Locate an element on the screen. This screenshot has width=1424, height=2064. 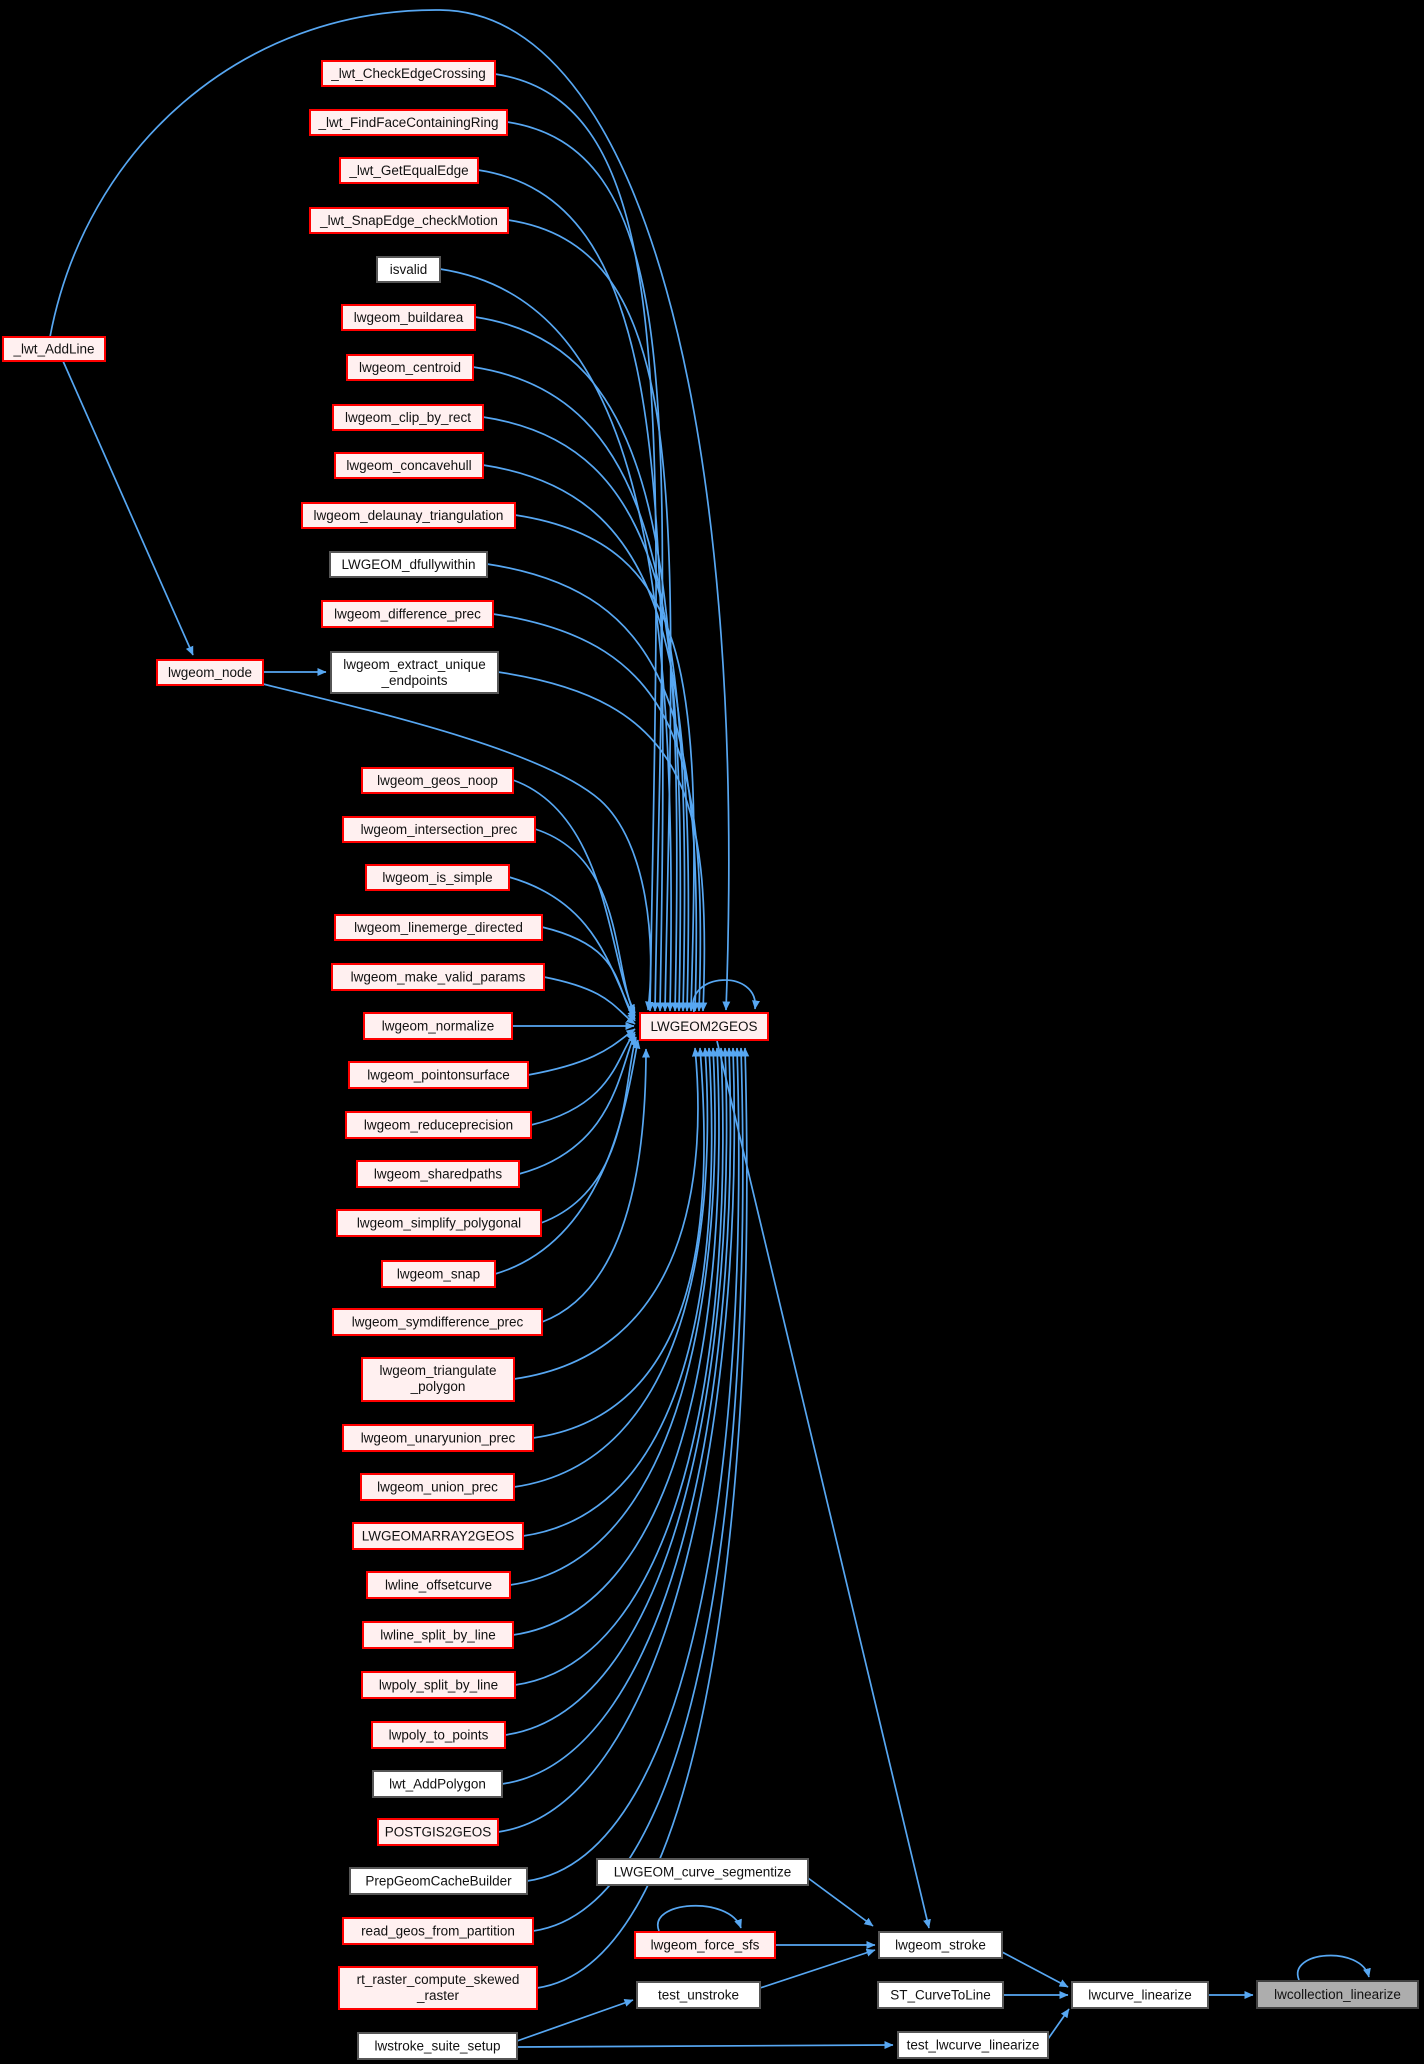
graph-node-lwgeom_pointonsurface: lwgeom_pointonsurface is located at coordinates (438, 1075).